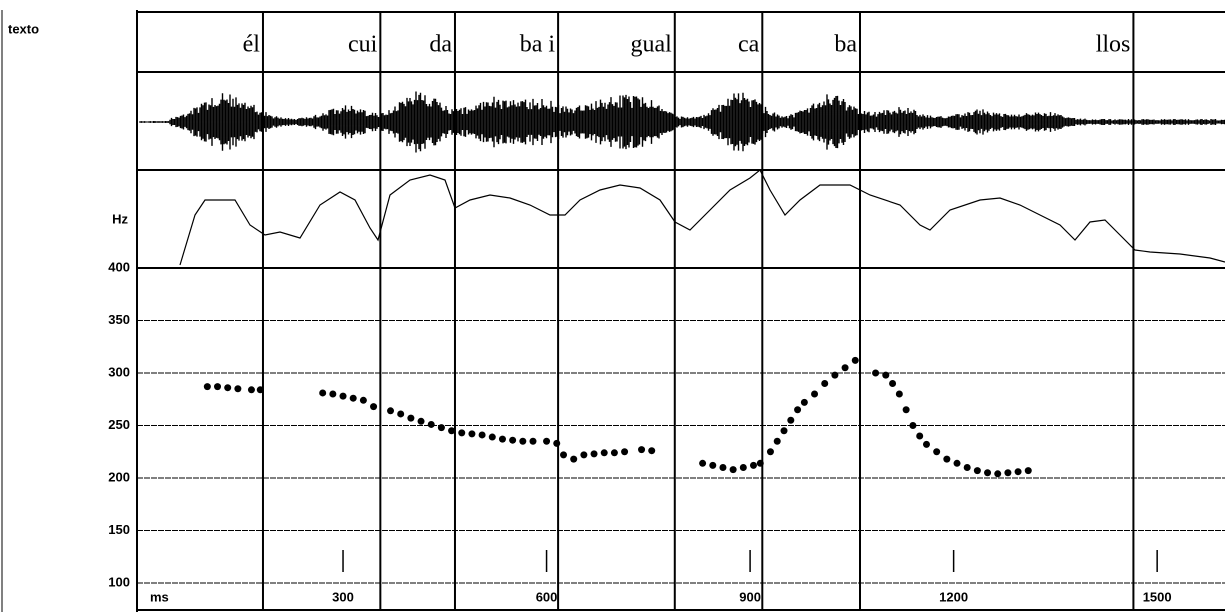  I want to click on x-axis-label: ms, so click(159, 596).